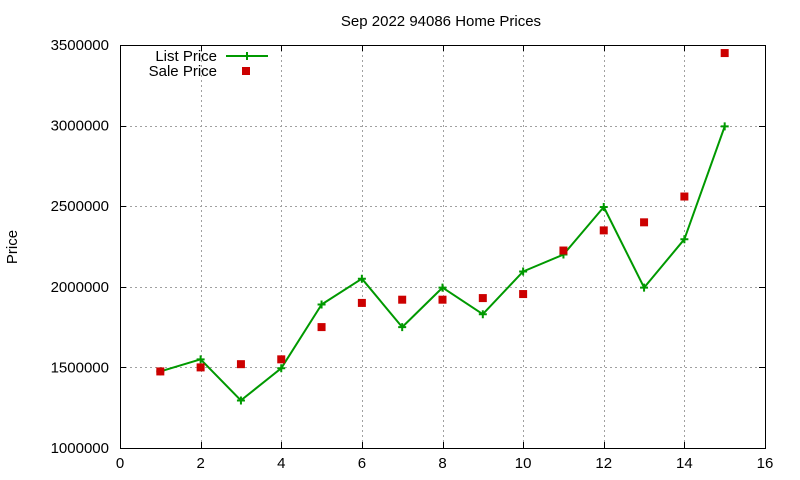 The image size is (800, 480). Describe the element at coordinates (684, 463) in the screenshot. I see `x-tick-label: 14` at that location.